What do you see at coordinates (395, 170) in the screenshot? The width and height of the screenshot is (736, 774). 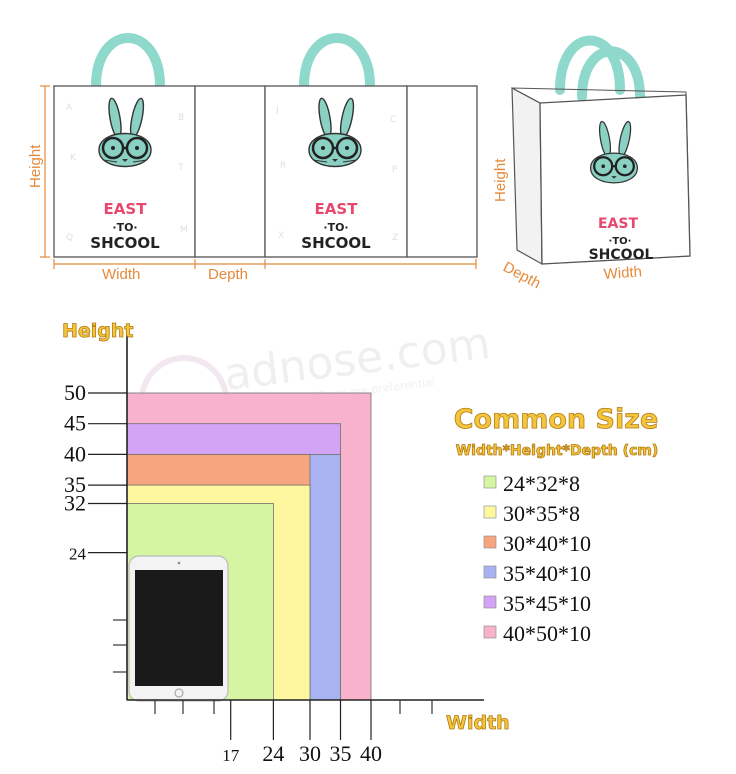 I see `svg-text: P` at bounding box center [395, 170].